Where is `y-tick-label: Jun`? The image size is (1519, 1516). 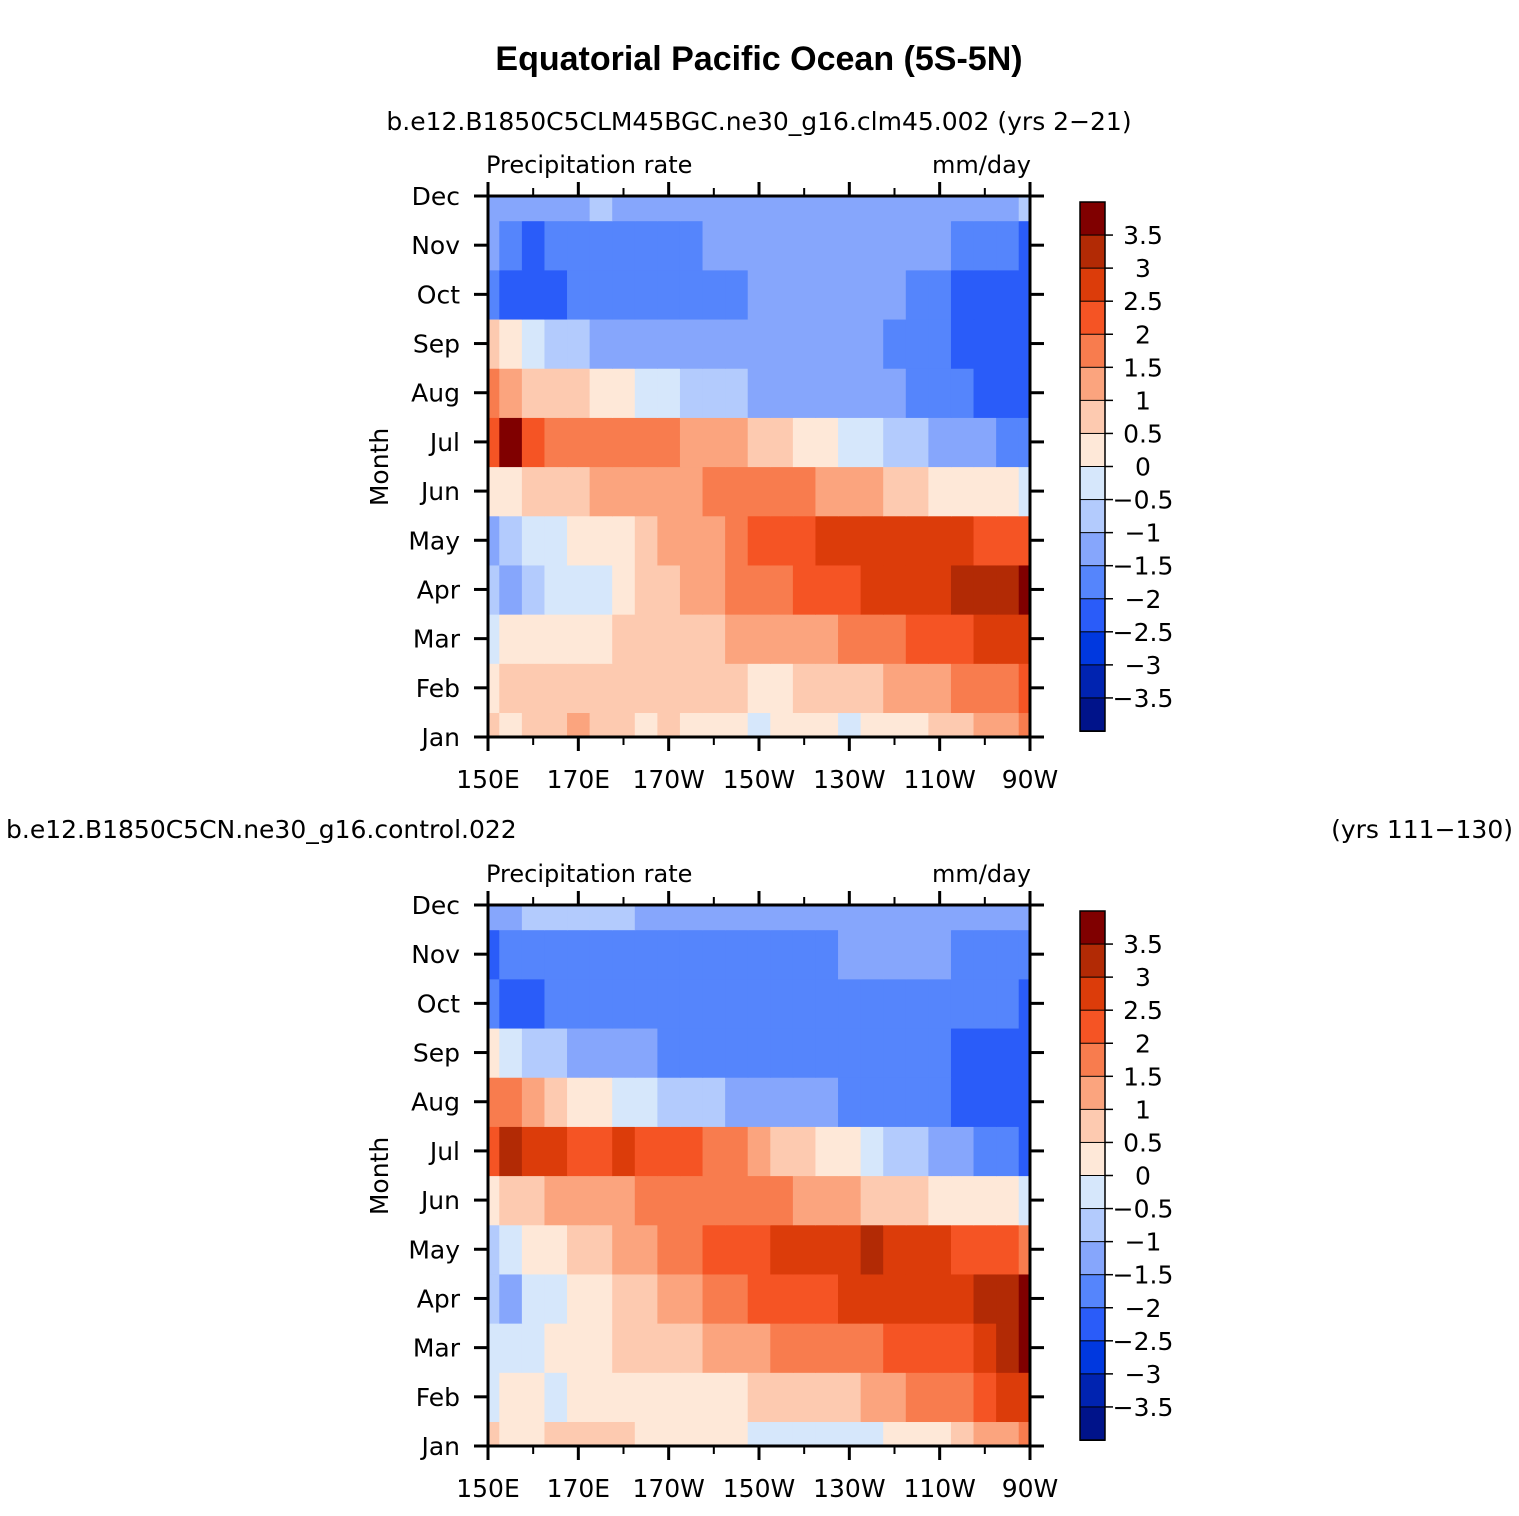
y-tick-label: Jun is located at coordinates (439, 491).